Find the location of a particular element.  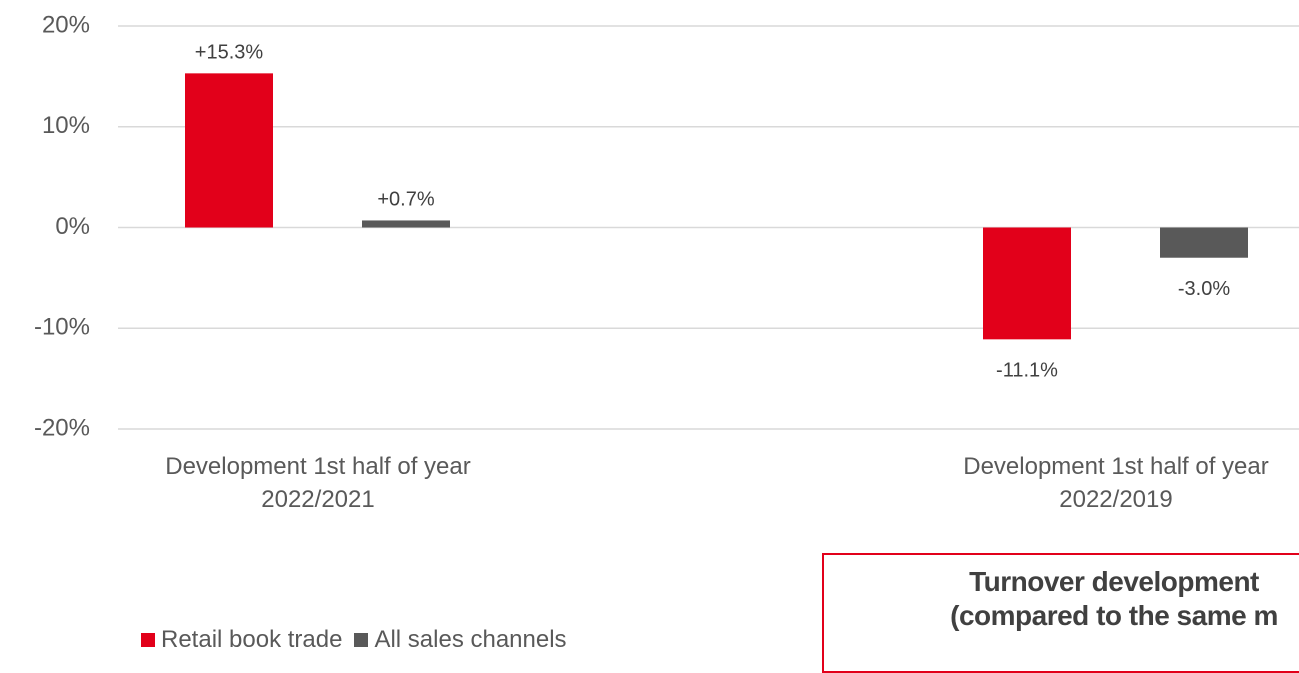

legend-item: Retail book trade is located at coordinates (241, 640).